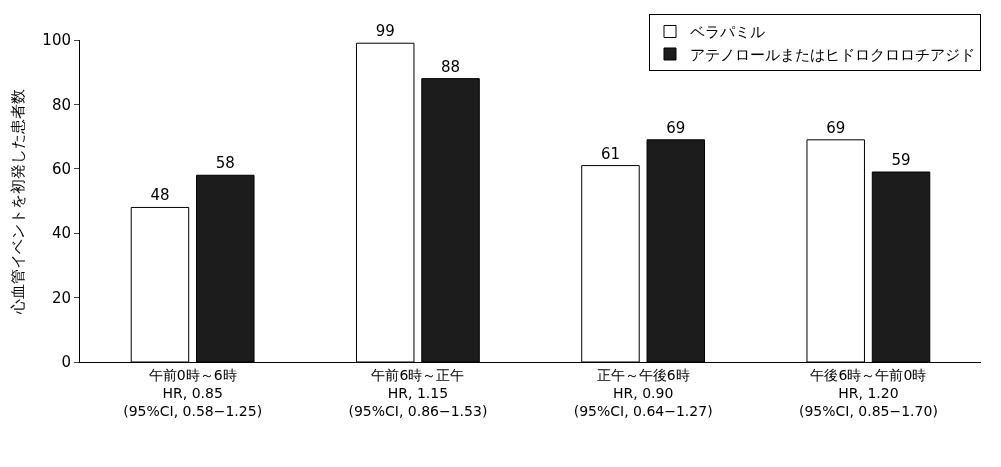 The width and height of the screenshot is (1001, 467). What do you see at coordinates (832, 54) in the screenshot?
I see `legend-label: アテノロールまたはヒドロクロロチアジド` at bounding box center [832, 54].